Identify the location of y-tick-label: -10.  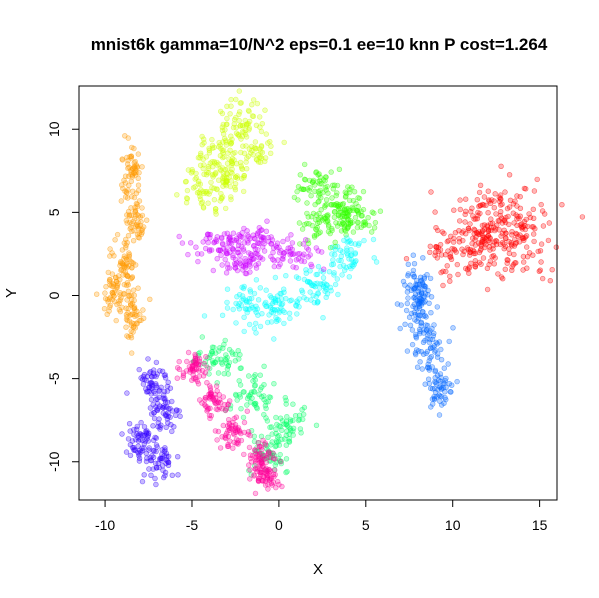
(54, 461).